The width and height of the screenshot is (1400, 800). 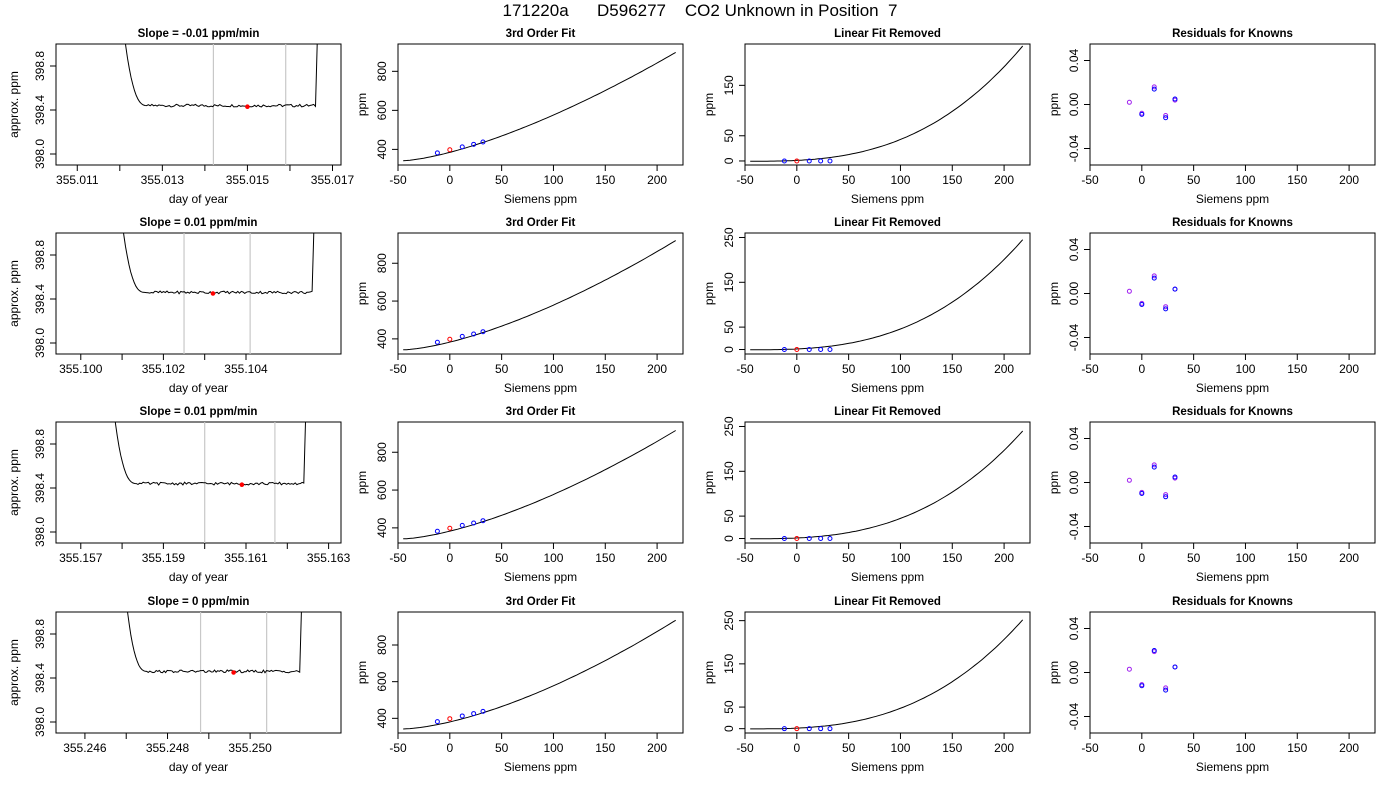 I want to click on y-tick-label: 0, so click(x=729, y=160).